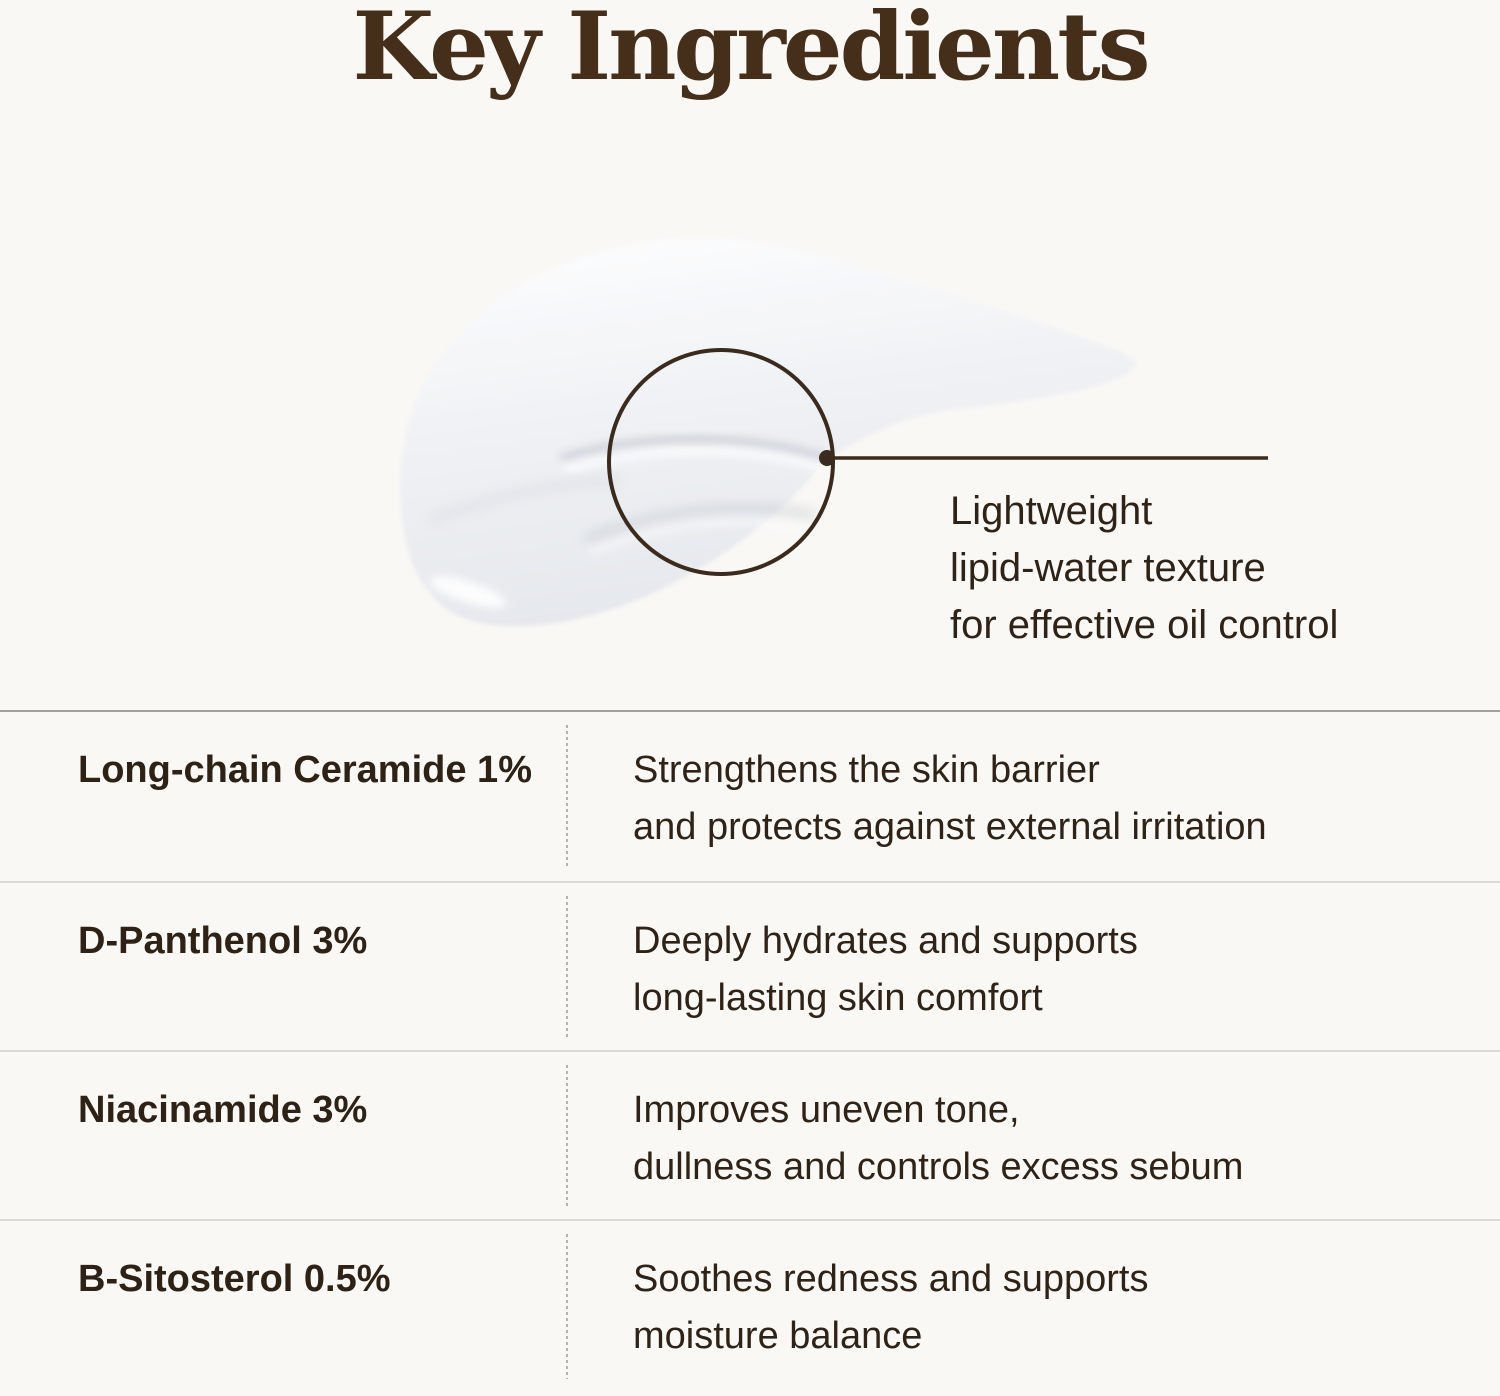 The width and height of the screenshot is (1500, 1396). Describe the element at coordinates (838, 998) in the screenshot. I see `description-line: long-lasting skin comfort` at that location.